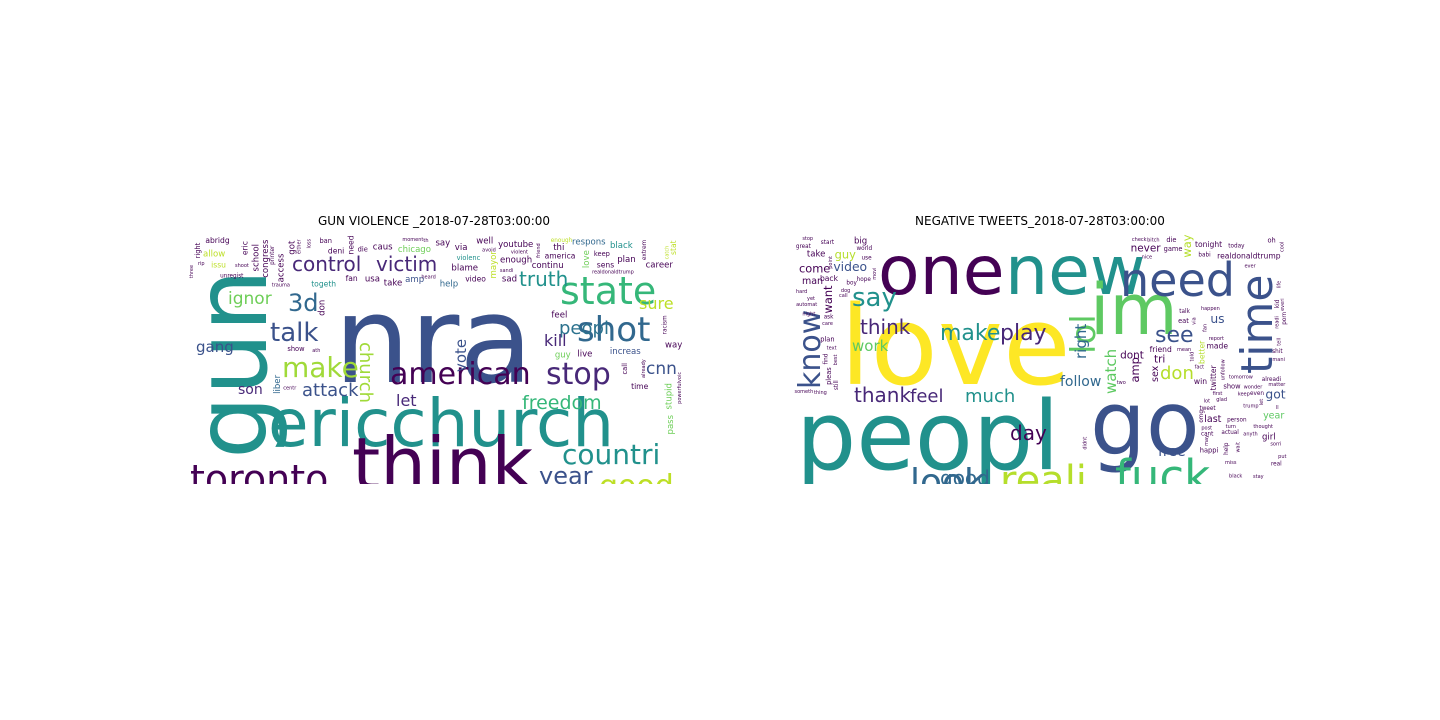  Describe the element at coordinates (363, 250) in the screenshot. I see `word-die: die` at that location.